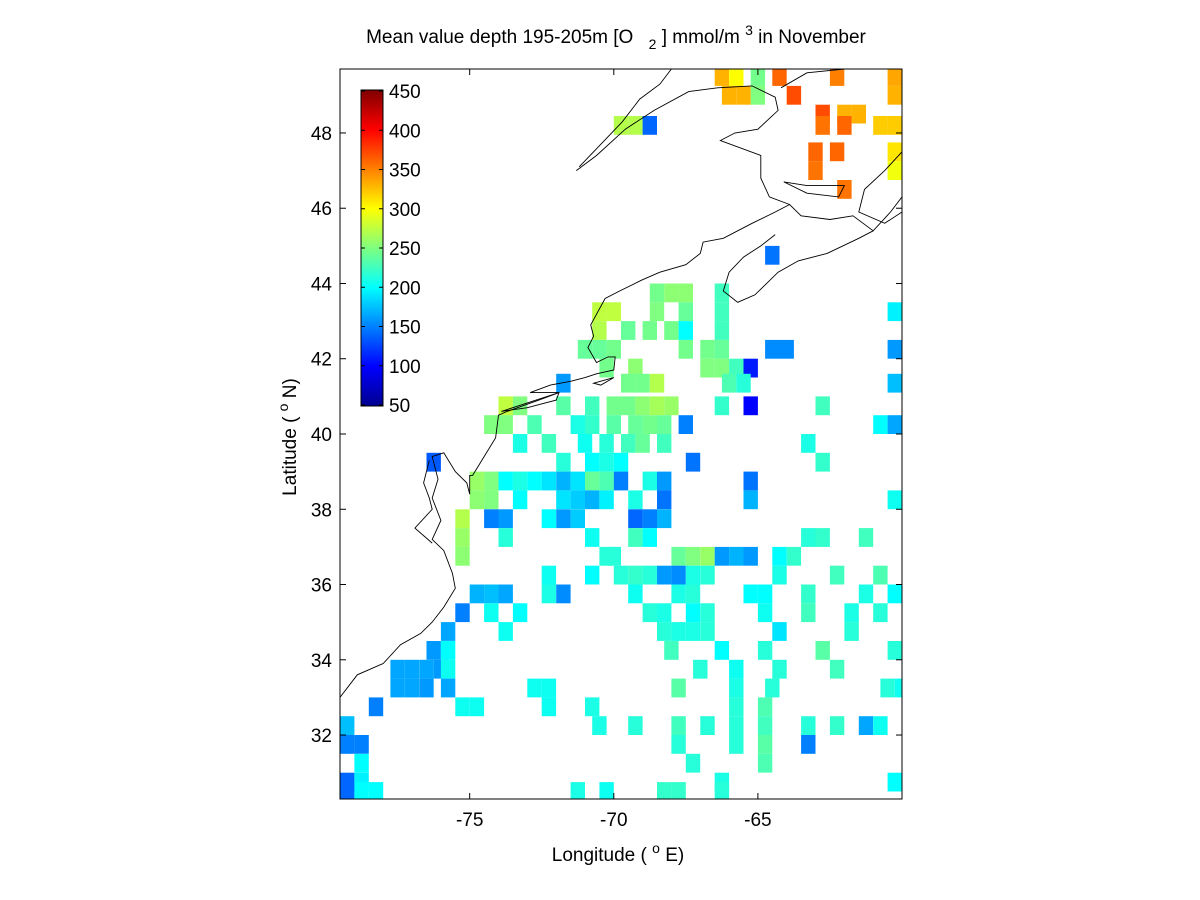  What do you see at coordinates (749, 30) in the screenshot?
I see `title-superscript: 3` at bounding box center [749, 30].